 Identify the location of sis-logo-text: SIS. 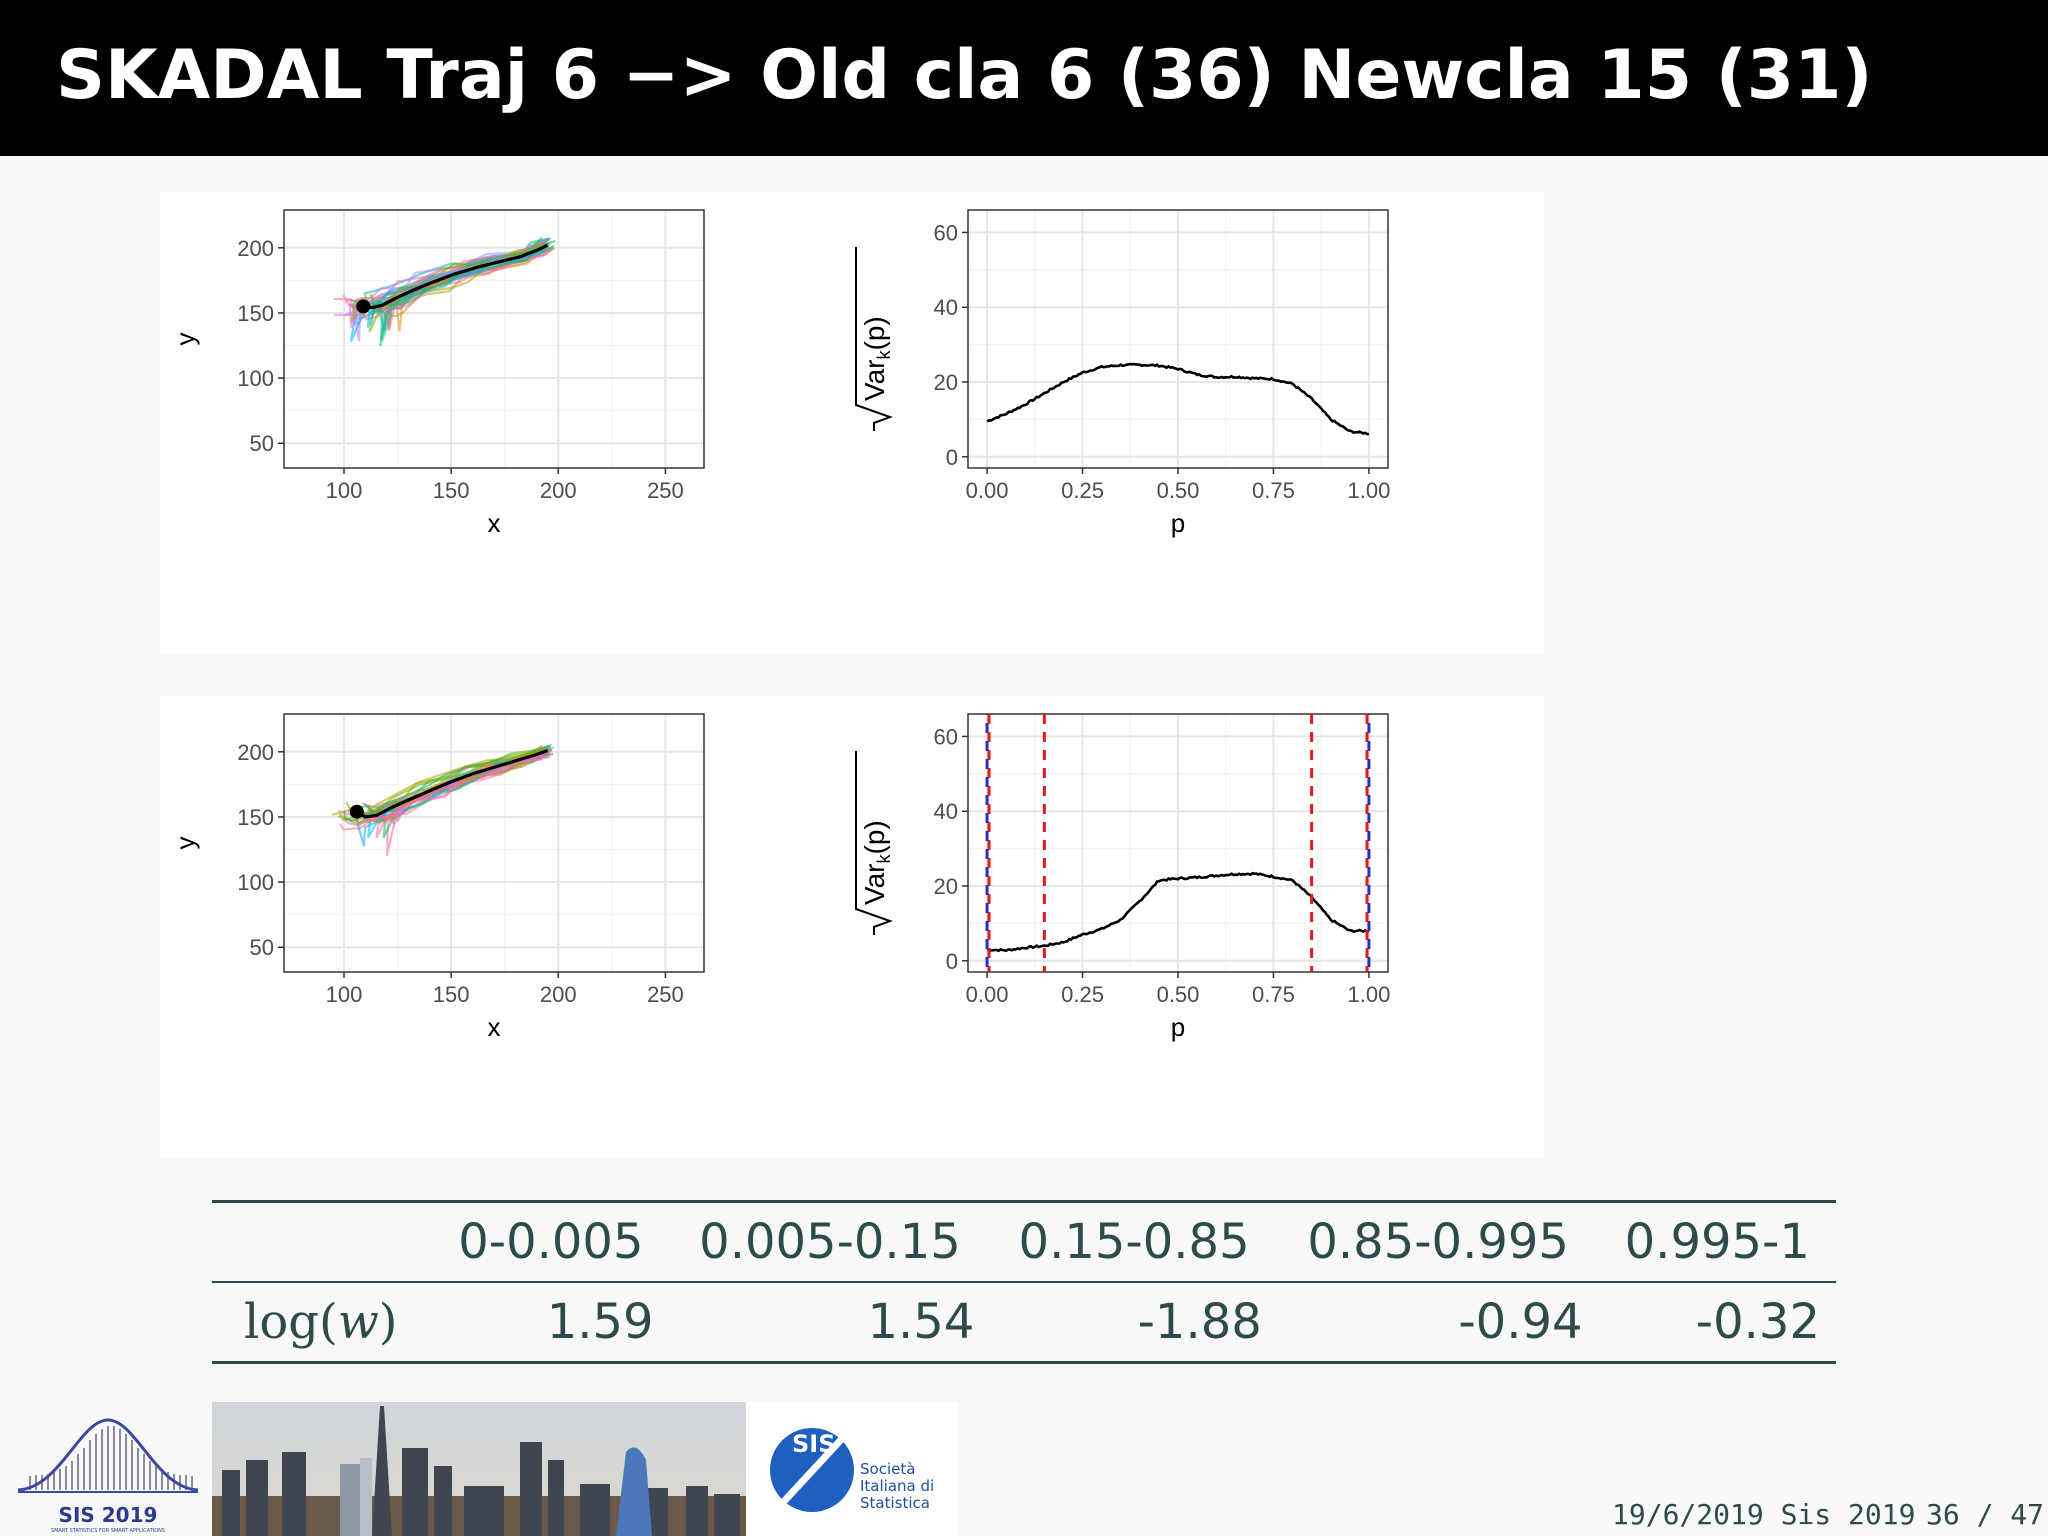
(814, 1444).